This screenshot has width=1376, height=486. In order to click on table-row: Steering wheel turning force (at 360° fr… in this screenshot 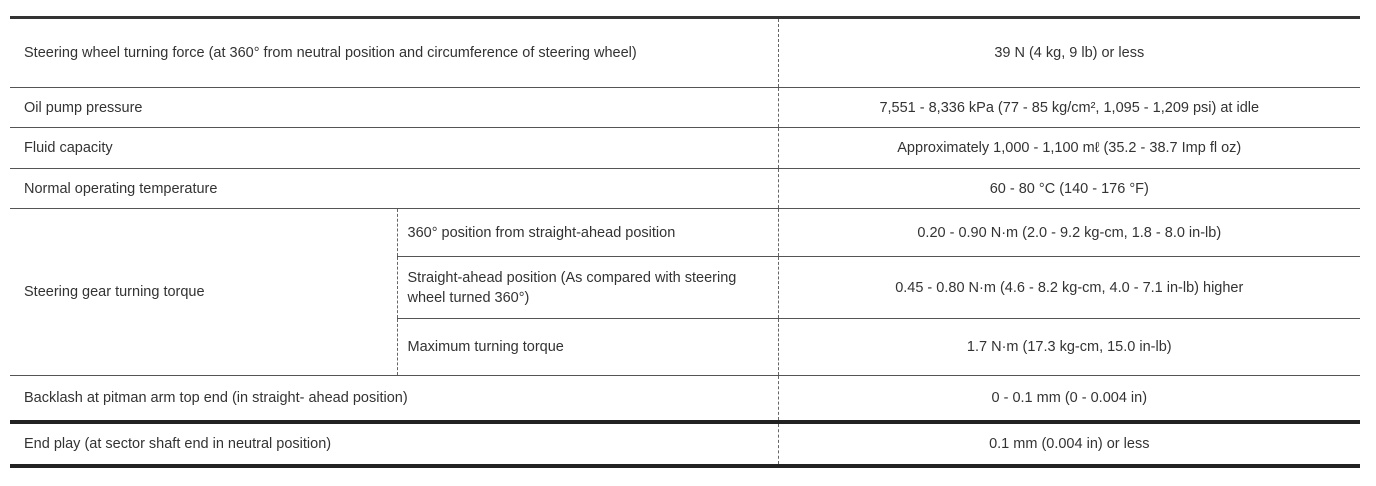, I will do `click(685, 52)`.